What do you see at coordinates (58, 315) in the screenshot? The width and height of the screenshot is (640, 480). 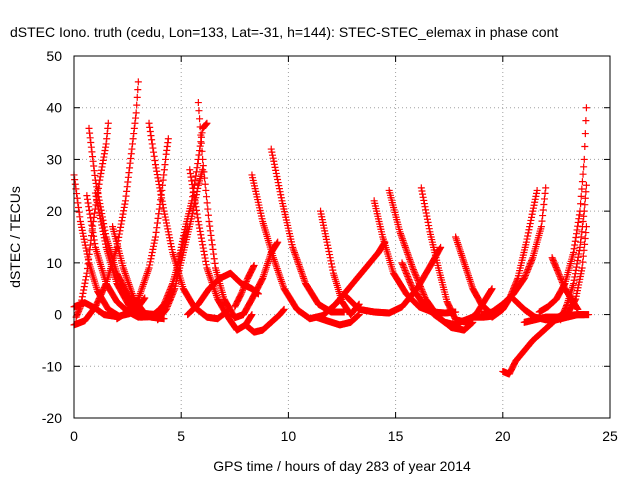 I see `y-tick-label: 0` at bounding box center [58, 315].